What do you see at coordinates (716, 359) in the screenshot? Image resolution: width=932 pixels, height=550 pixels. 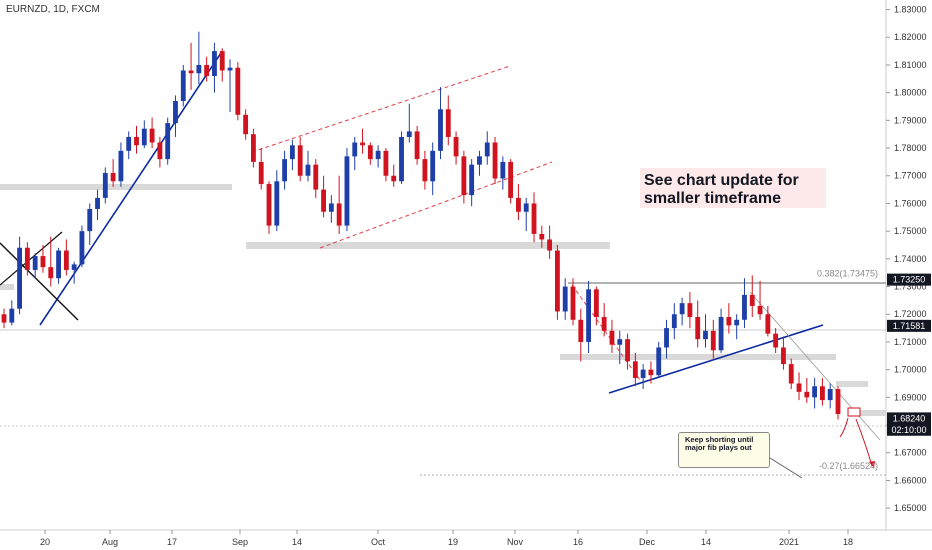 I see `triangle-support-line` at bounding box center [716, 359].